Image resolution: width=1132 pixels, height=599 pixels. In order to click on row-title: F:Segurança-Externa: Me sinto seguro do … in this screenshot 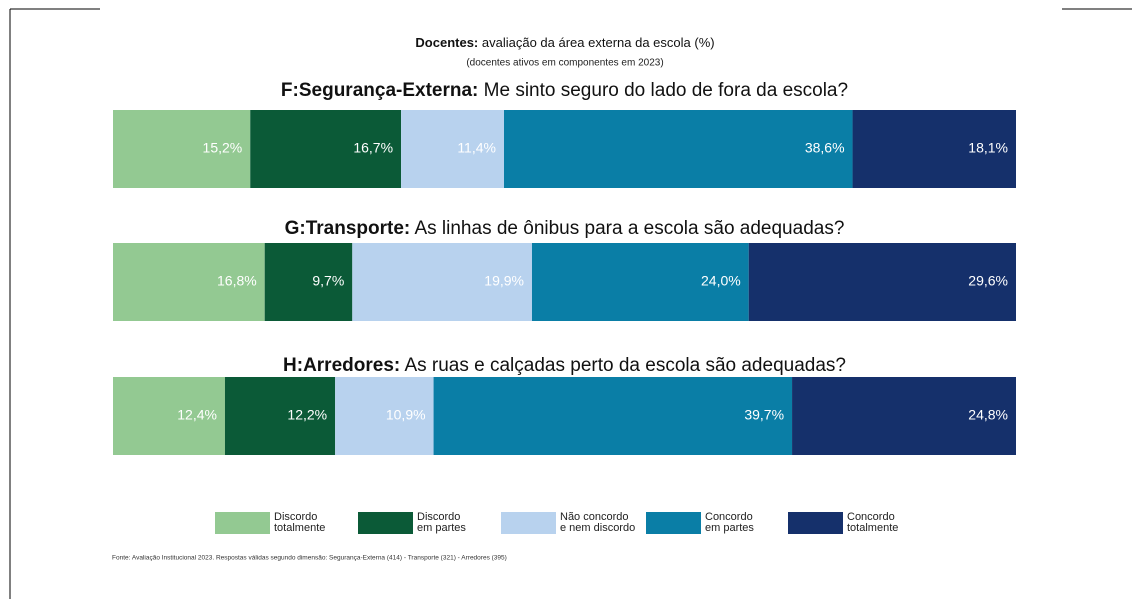, I will do `click(564, 90)`.